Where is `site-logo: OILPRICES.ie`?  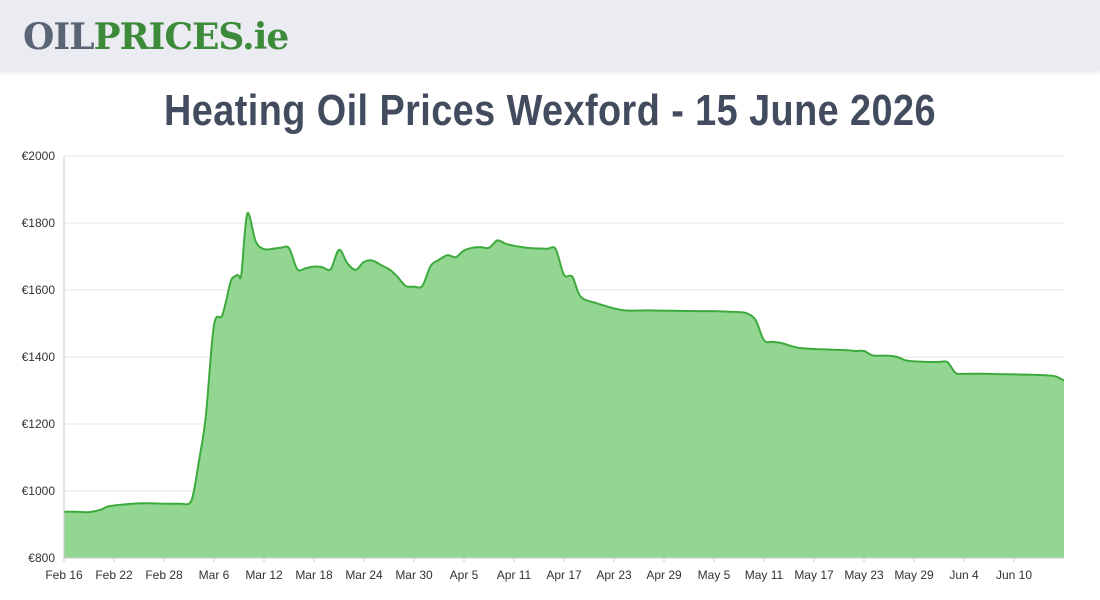
site-logo: OILPRICES.ie is located at coordinates (156, 37).